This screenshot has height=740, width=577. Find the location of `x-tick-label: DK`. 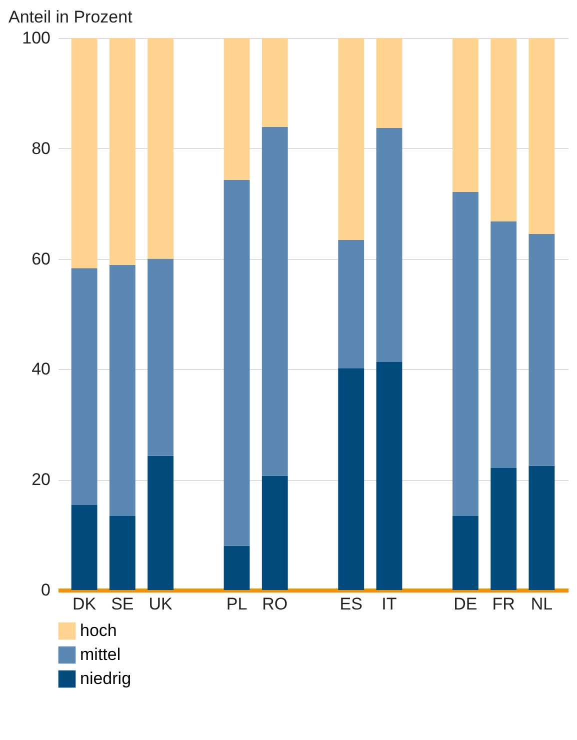

x-tick-label: DK is located at coordinates (84, 604).